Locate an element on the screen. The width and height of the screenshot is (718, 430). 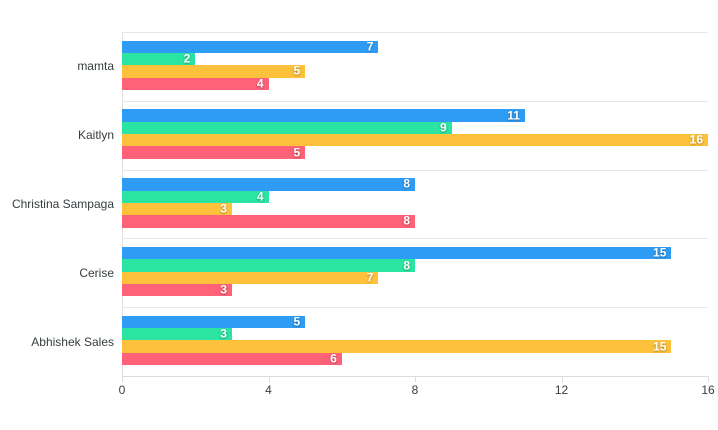
bar-value-label: 6 is located at coordinates (333, 358).